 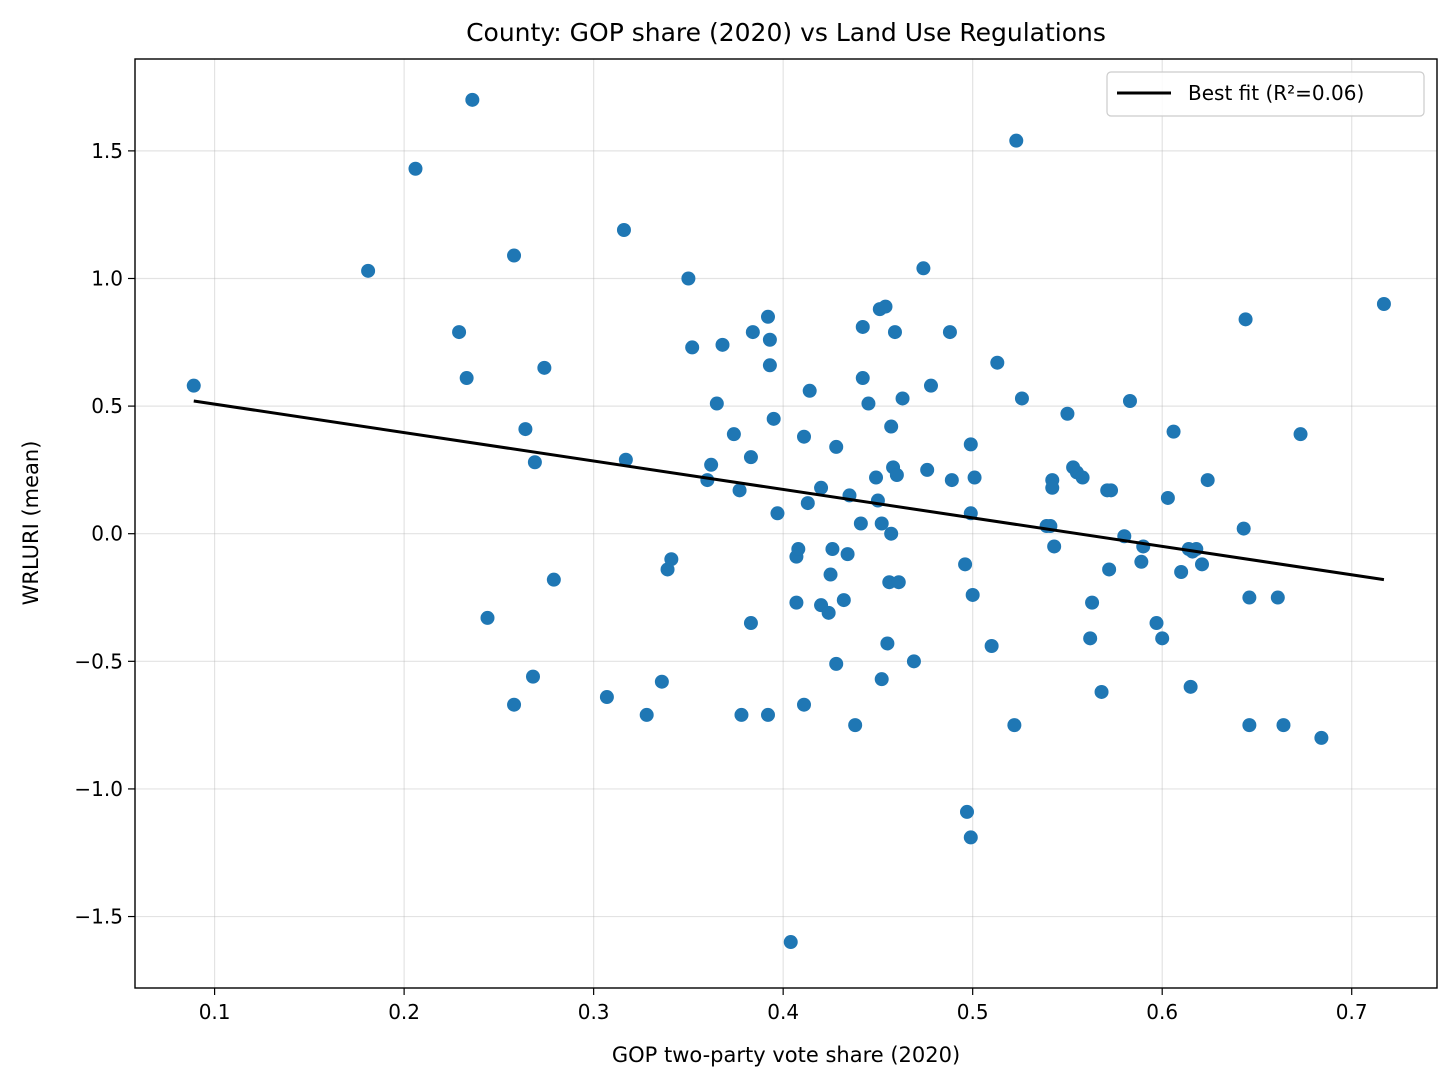 What do you see at coordinates (31, 523) in the screenshot?
I see `y-axis-title: WRLURI (mean)` at bounding box center [31, 523].